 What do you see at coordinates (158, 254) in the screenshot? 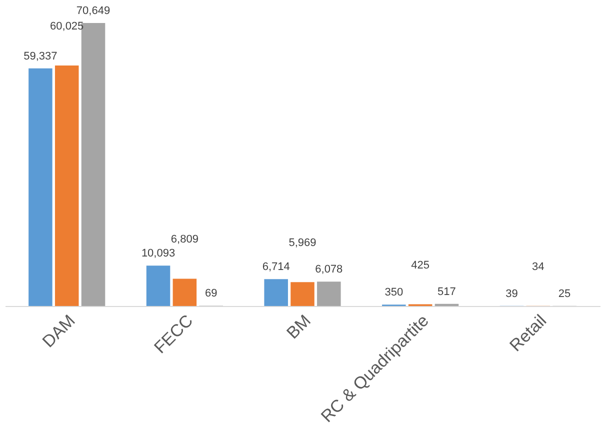
I see `data-label: 10,093` at bounding box center [158, 254].